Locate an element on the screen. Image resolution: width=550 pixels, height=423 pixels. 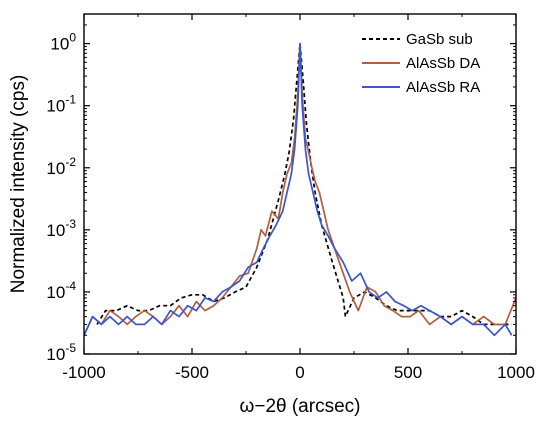
y-tick-label: 10⁻² is located at coordinates (61, 166).